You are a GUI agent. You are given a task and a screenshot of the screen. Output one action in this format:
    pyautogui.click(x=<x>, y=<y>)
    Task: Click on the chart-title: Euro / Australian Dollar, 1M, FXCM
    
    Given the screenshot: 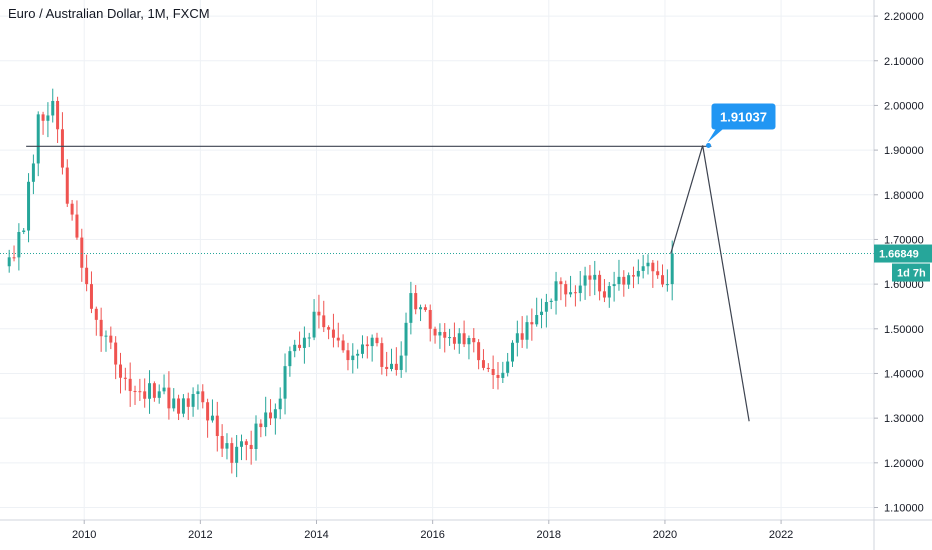 What is the action you would take?
    pyautogui.click(x=109, y=13)
    